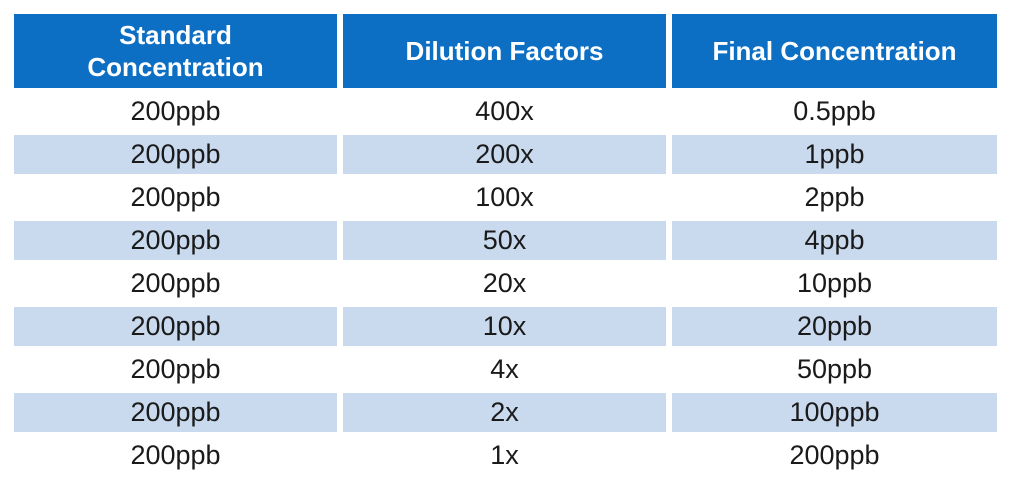 The width and height of the screenshot is (1015, 493). I want to click on header-dilution-factors: Dilution Factors, so click(504, 51).